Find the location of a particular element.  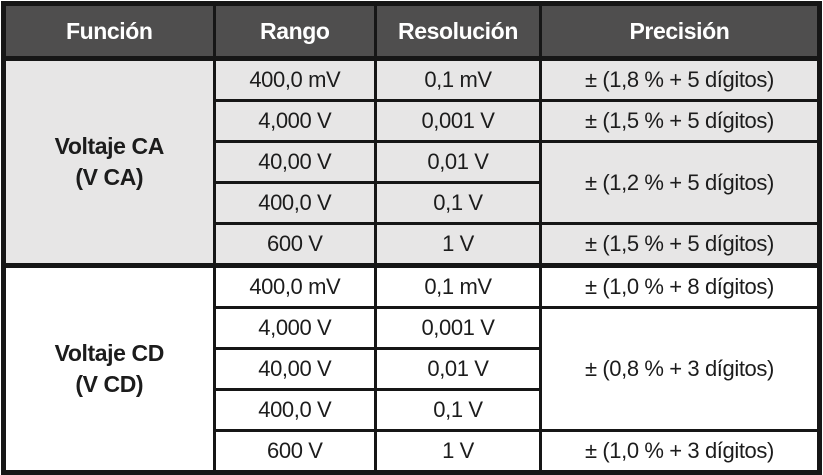

table-row: 40,00 V 0,01 V is located at coordinates (412, 369).